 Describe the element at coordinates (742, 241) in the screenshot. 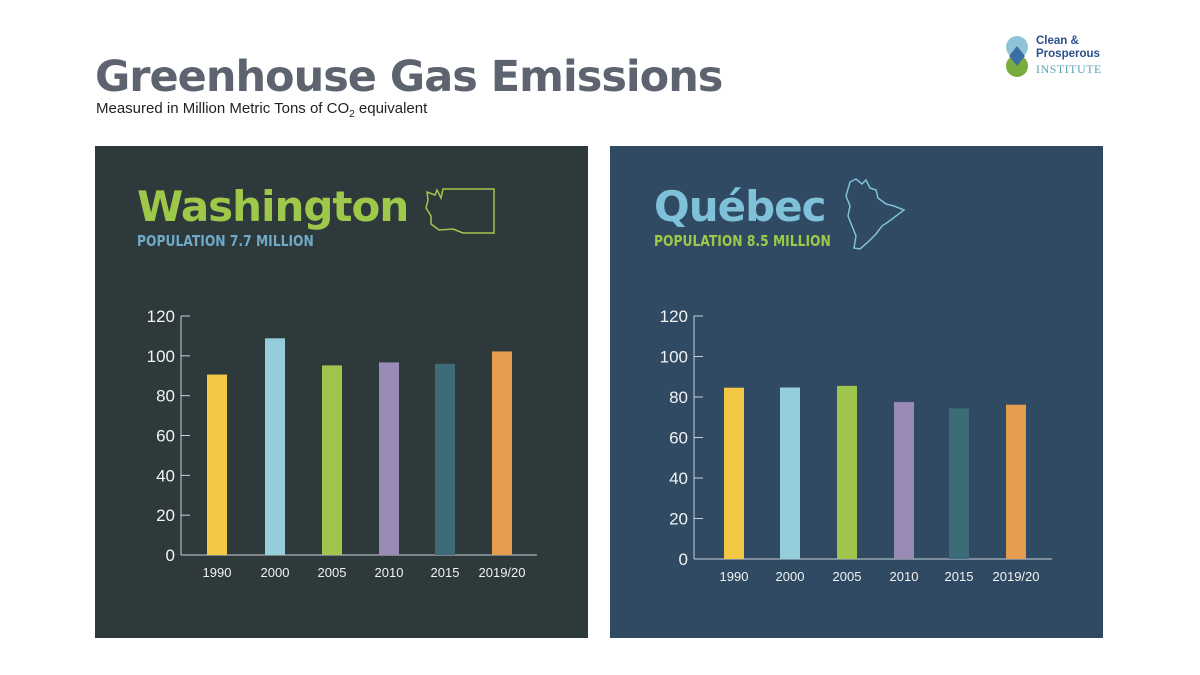

I see `panel-population: POPULATION 8.5 MILLION` at that location.